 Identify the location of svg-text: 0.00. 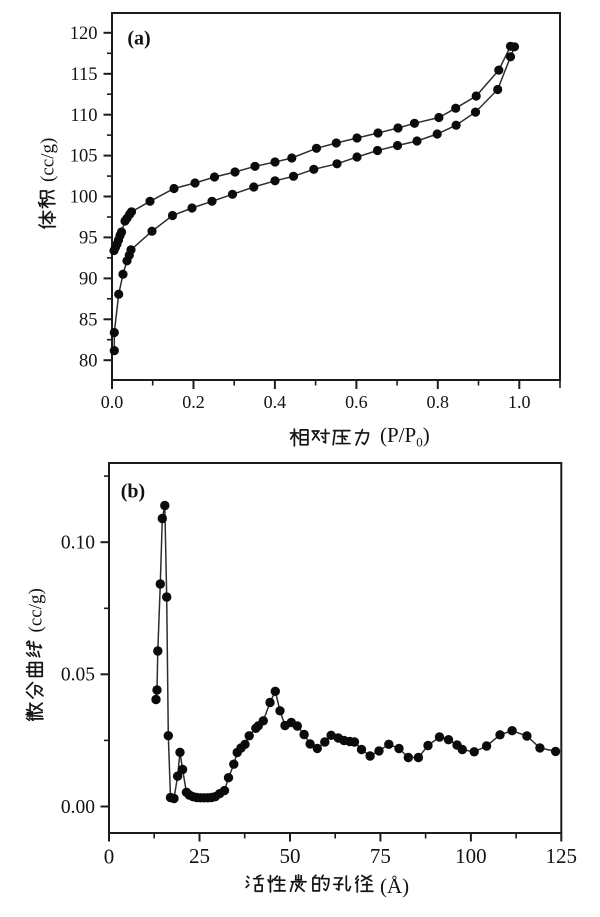
(78, 807).